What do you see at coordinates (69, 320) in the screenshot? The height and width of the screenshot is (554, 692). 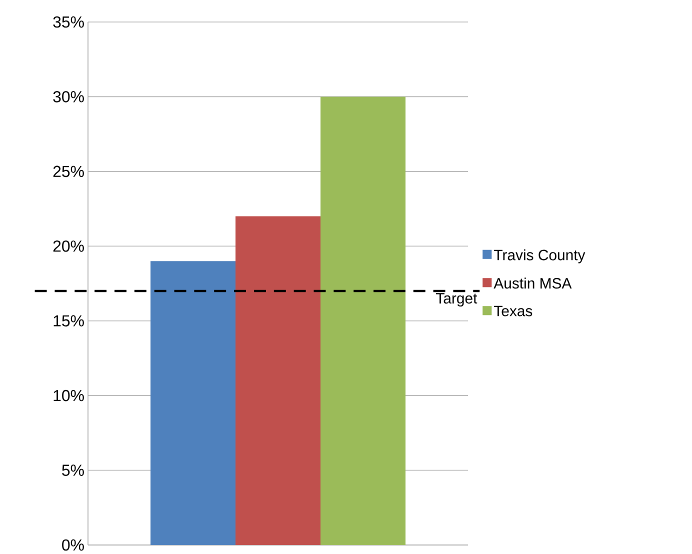 I see `y-tick-label: 15%` at bounding box center [69, 320].